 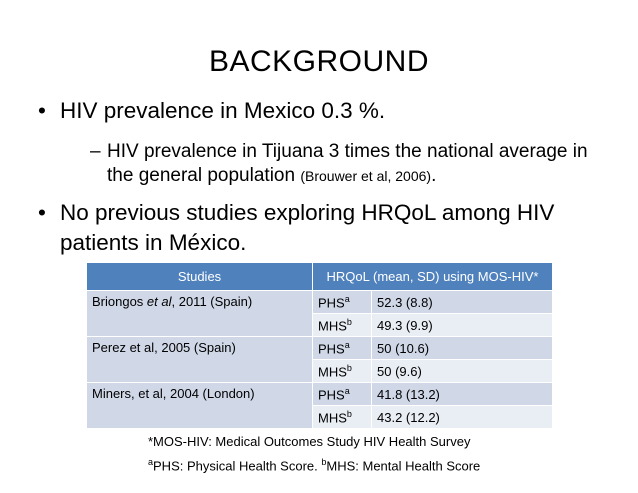 I want to click on score-value: 49.3 (9.9), so click(x=462, y=325).